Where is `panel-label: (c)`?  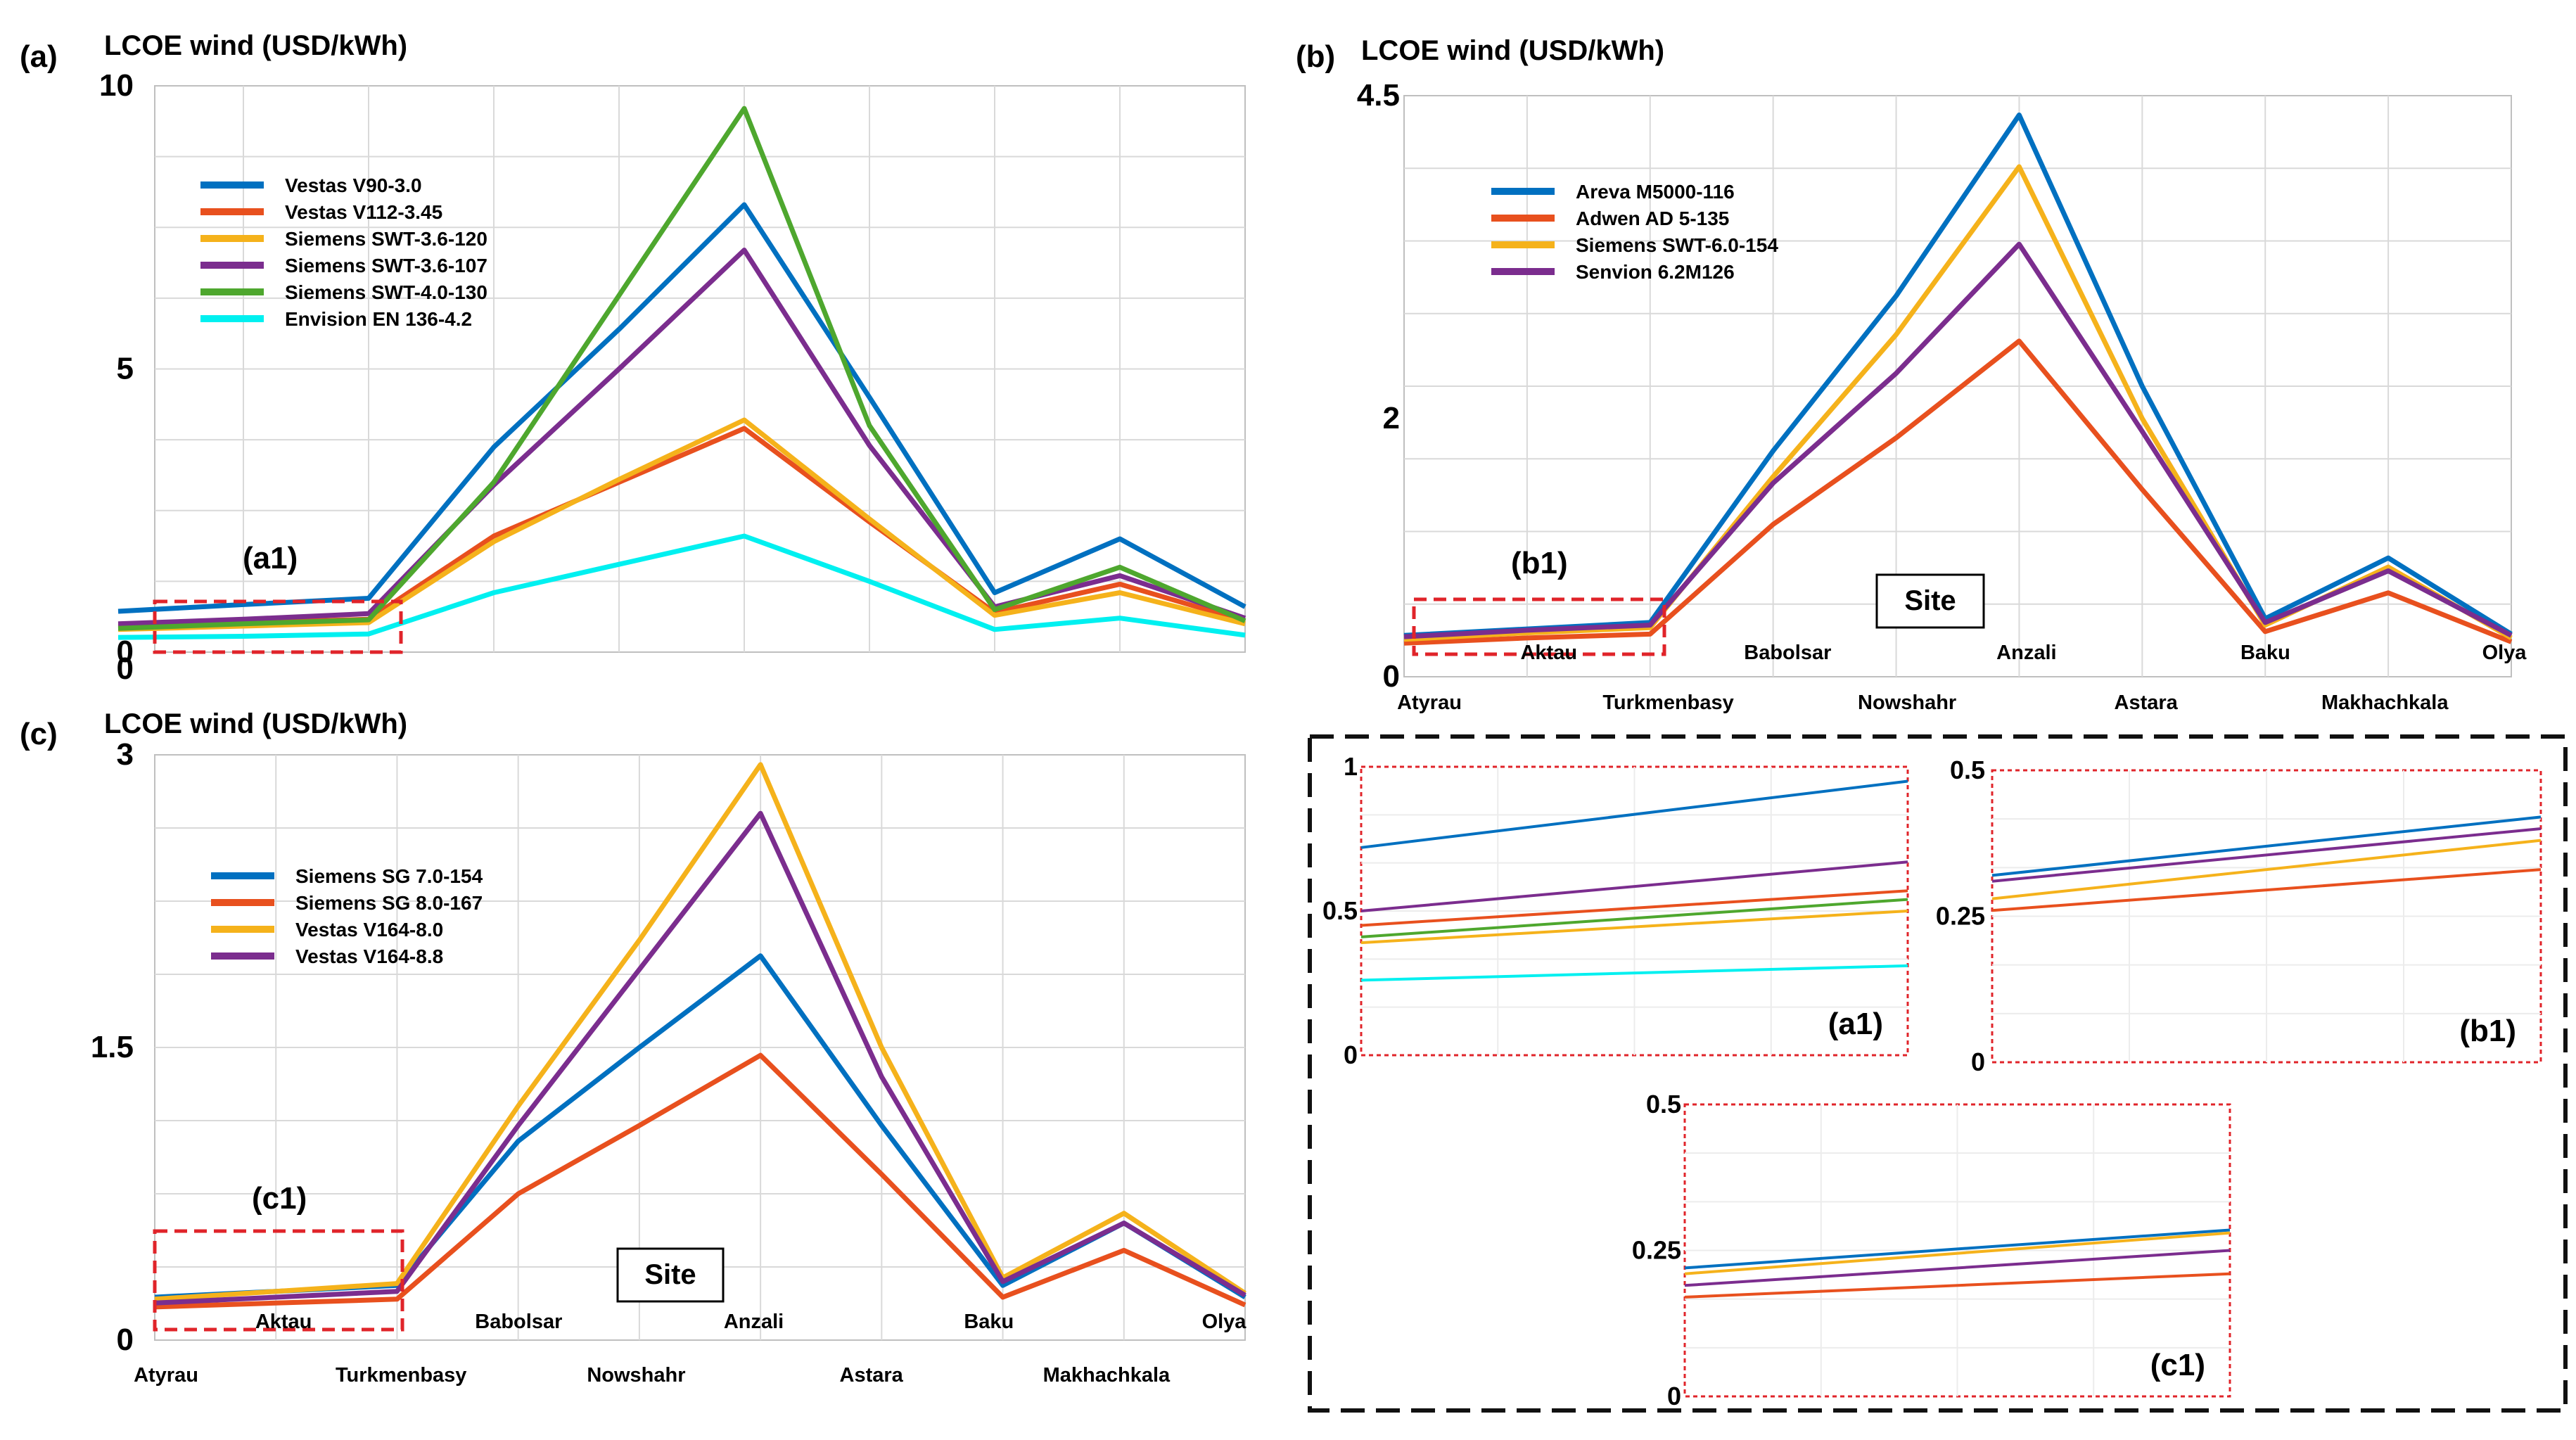
panel-label: (c) is located at coordinates (39, 734).